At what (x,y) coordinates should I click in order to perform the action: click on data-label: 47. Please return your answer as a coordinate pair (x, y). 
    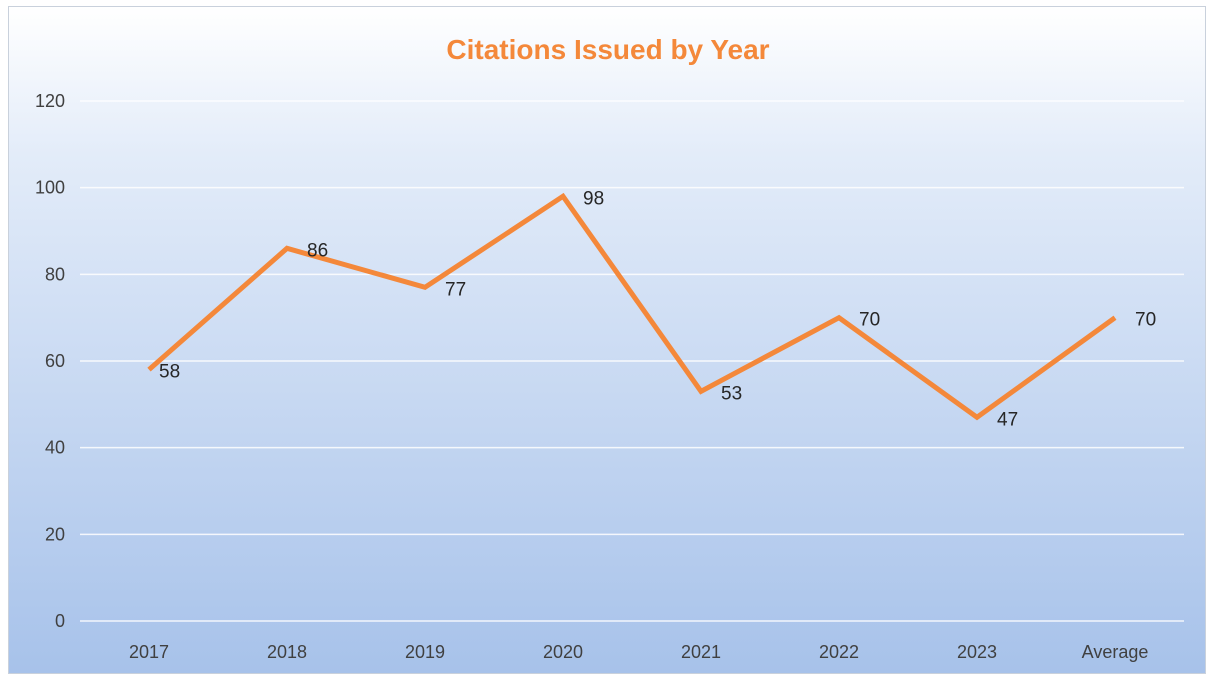
    Looking at the image, I should click on (1007, 419).